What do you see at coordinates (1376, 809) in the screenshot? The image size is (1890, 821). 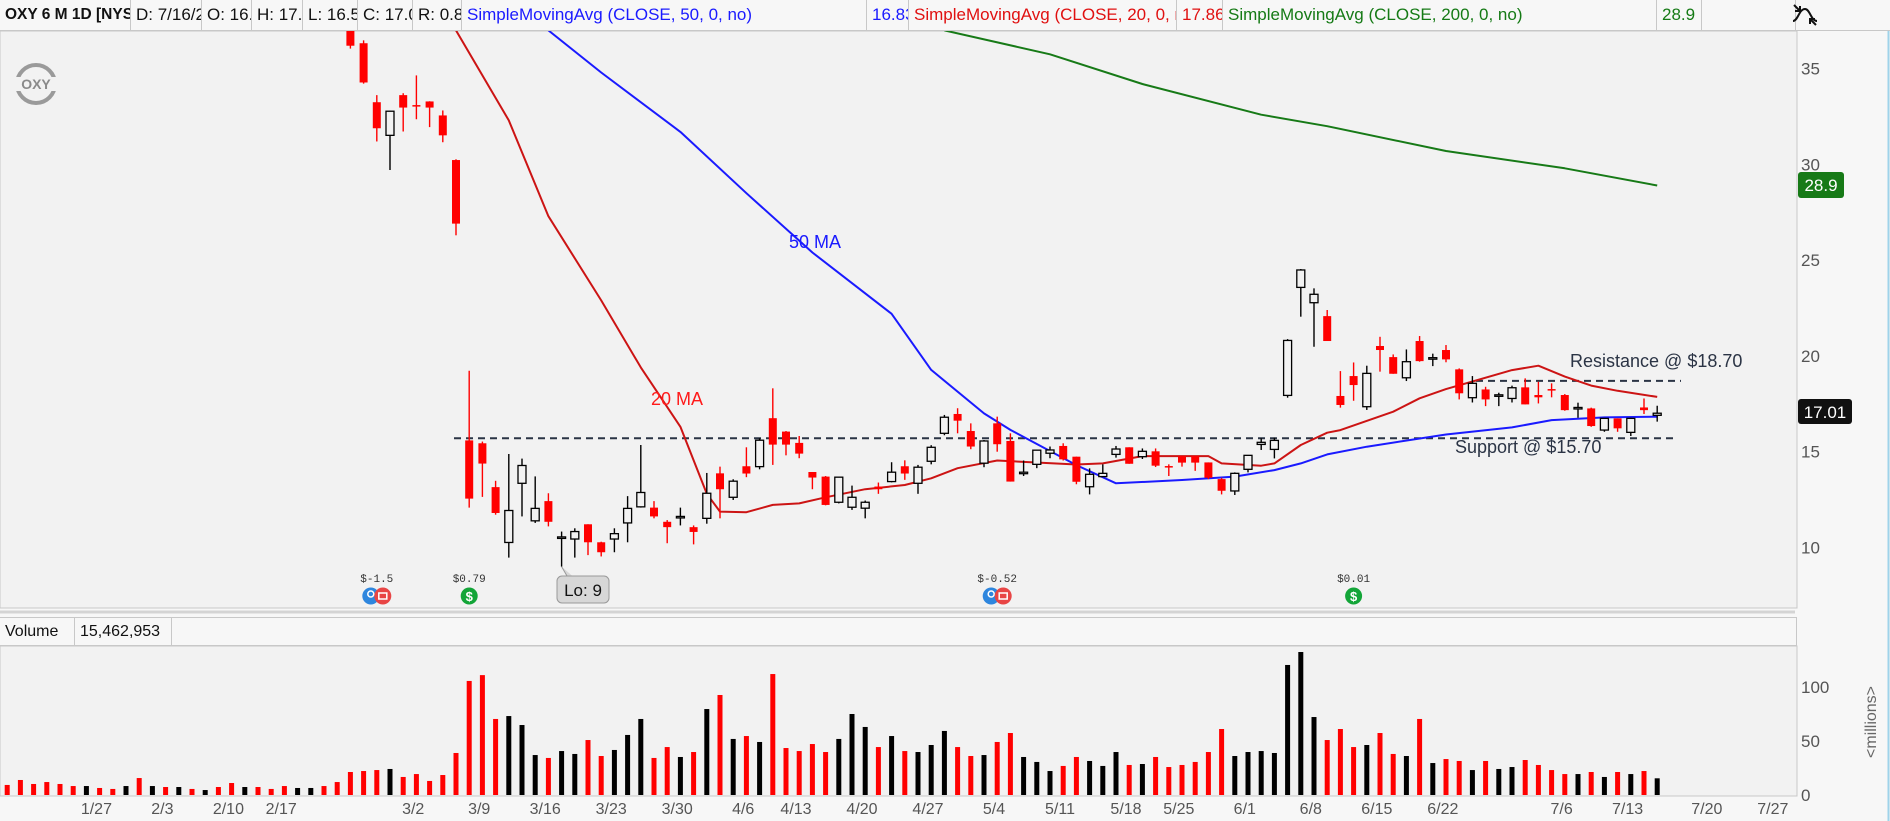 I see `date-tick-label: 6/15` at bounding box center [1376, 809].